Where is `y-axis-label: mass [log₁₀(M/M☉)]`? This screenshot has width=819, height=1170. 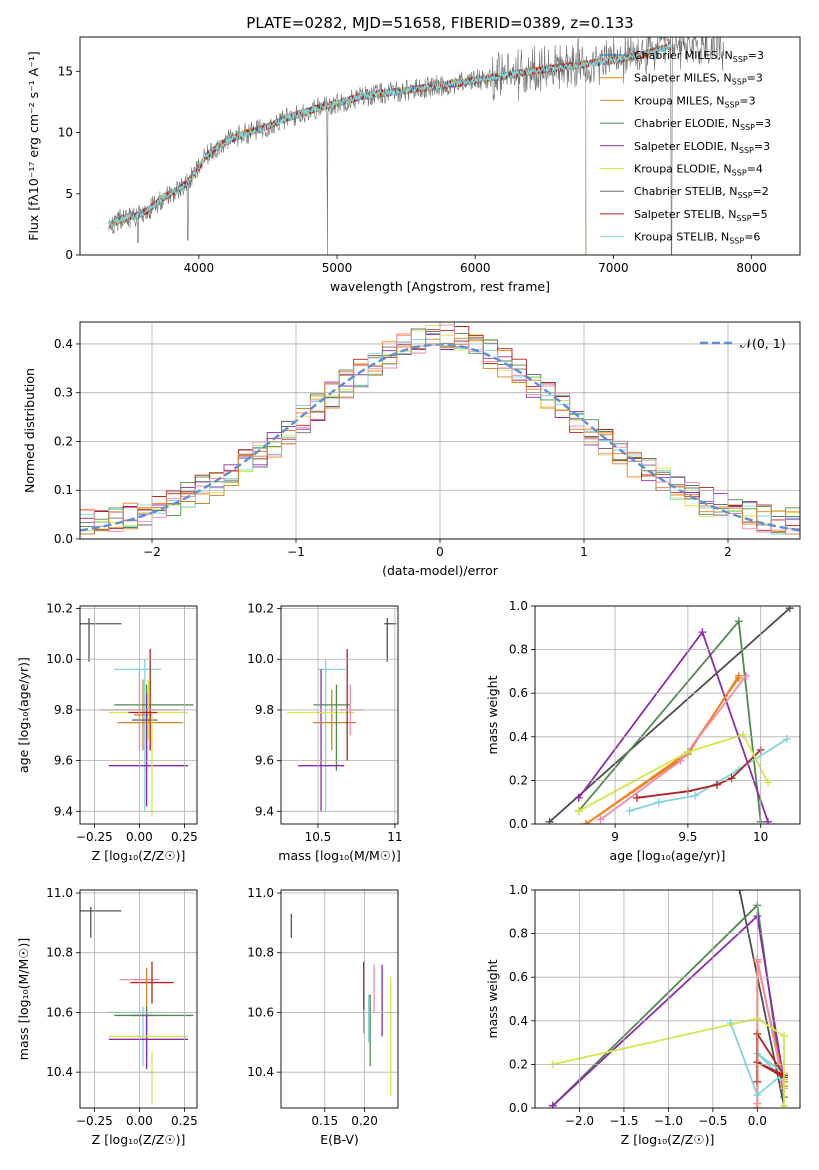
y-axis-label: mass [log₁₀(M/M☉)] is located at coordinates (23, 999).